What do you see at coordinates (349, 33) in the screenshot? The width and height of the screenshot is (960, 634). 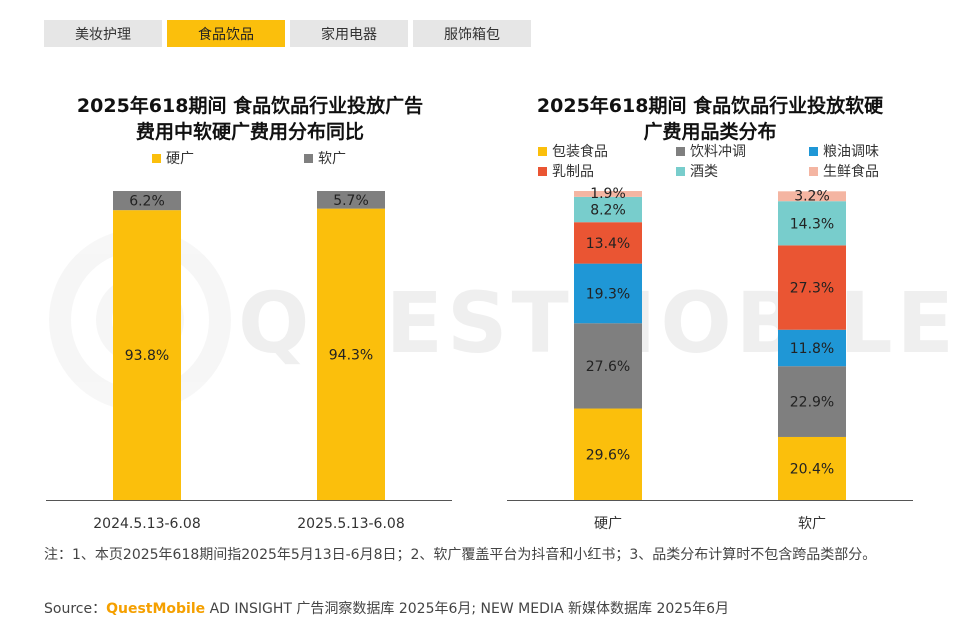 I see `tab-home-appliance: 家用电器` at bounding box center [349, 33].